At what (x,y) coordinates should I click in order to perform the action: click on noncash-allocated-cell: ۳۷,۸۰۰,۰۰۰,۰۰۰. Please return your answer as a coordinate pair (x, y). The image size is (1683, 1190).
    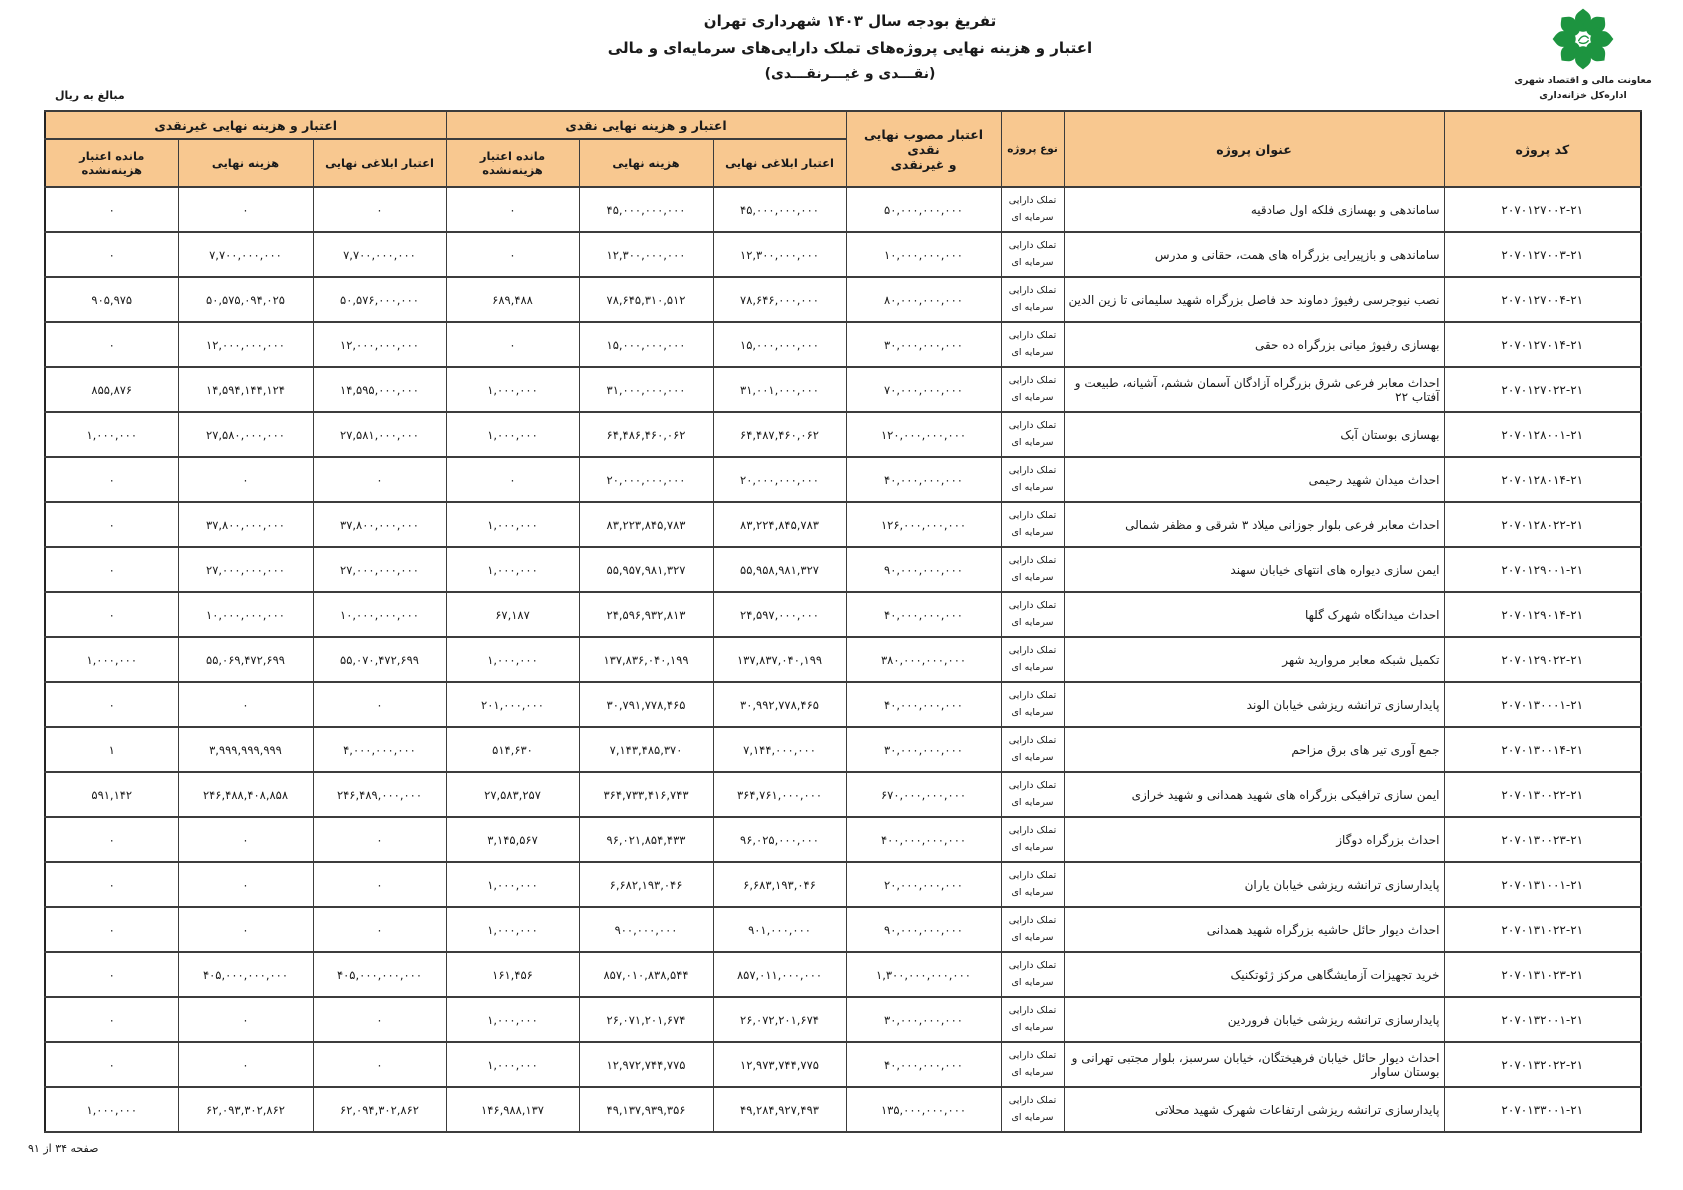
    Looking at the image, I should click on (379, 524).